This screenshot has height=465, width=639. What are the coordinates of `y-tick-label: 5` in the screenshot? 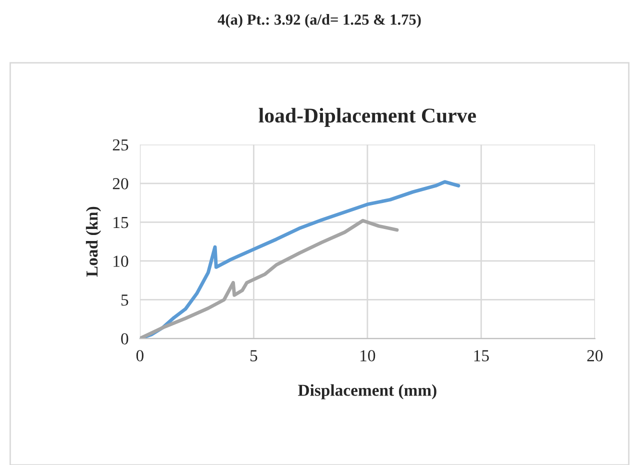 It's located at (124, 300).